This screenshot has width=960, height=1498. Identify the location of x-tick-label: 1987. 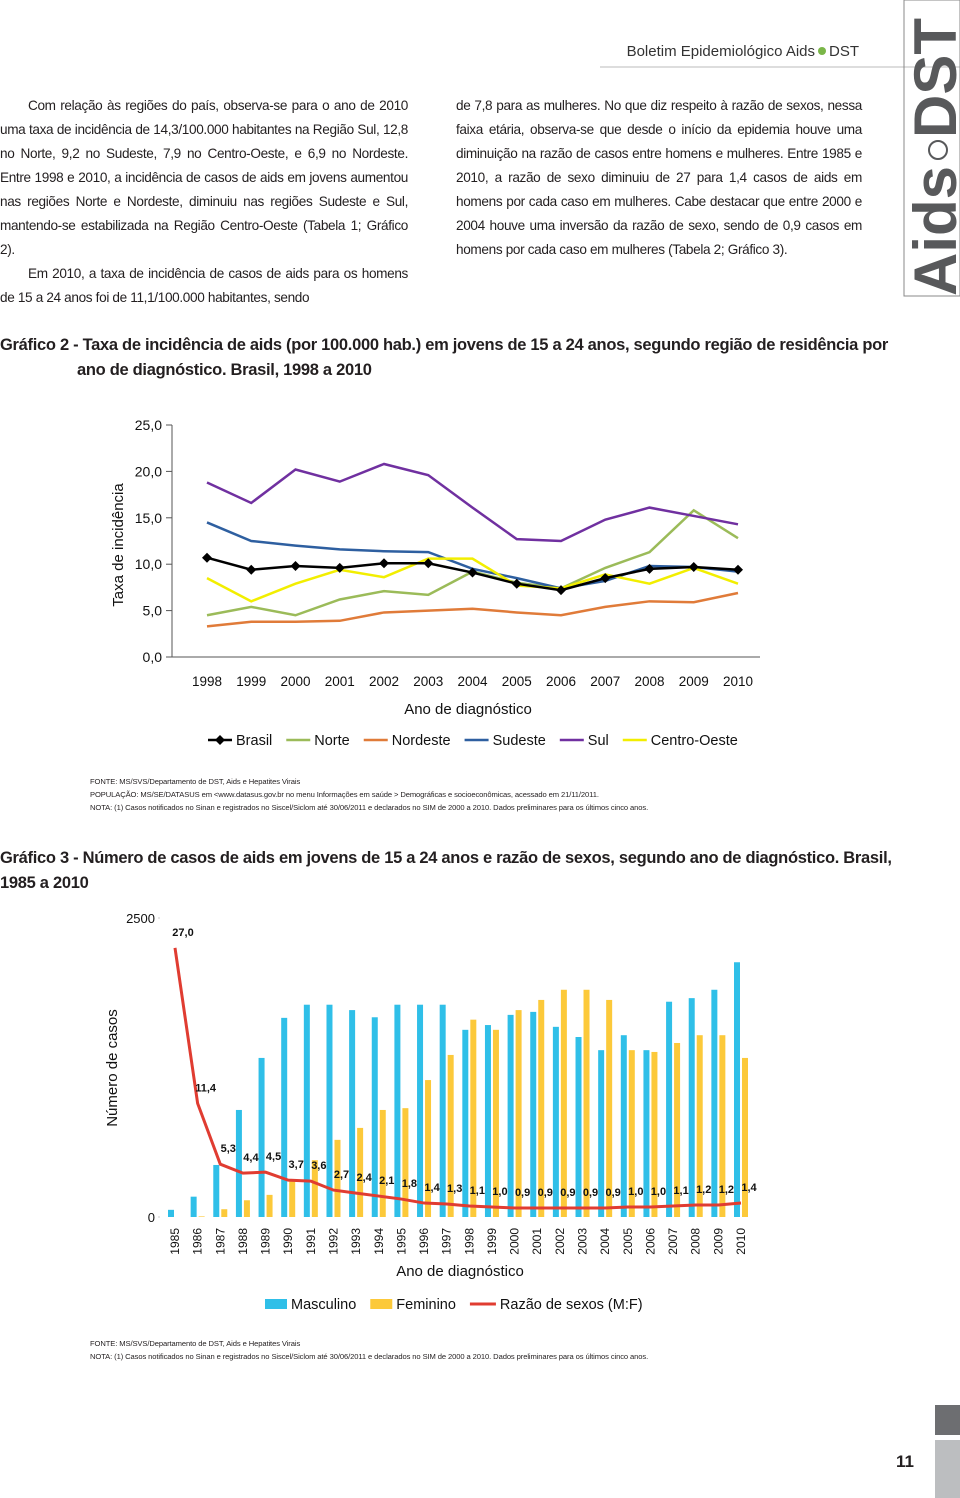
(220, 1241).